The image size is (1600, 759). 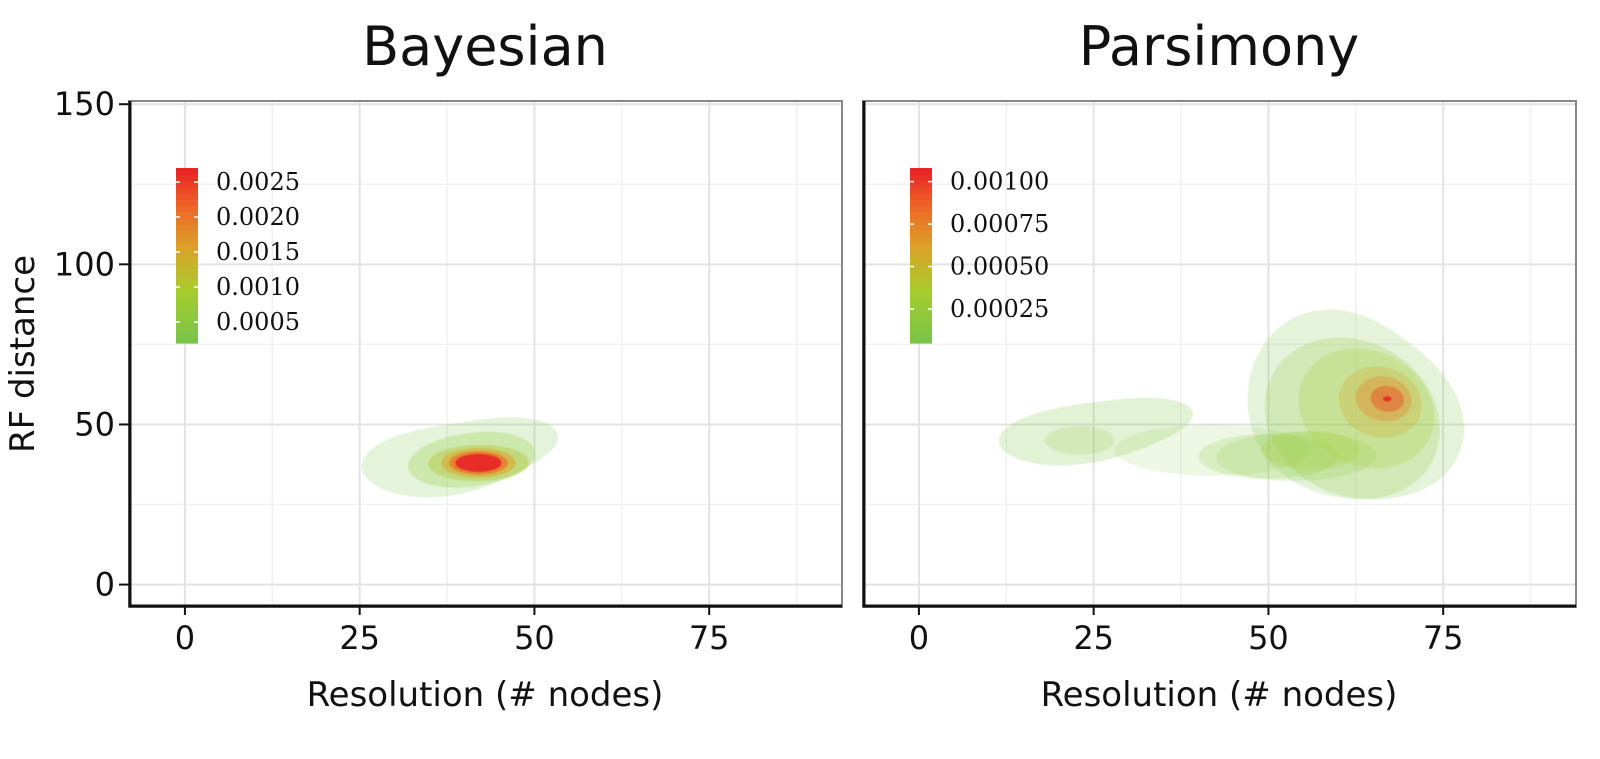 I want to click on legend-label: 0.00050, so click(x=999, y=267).